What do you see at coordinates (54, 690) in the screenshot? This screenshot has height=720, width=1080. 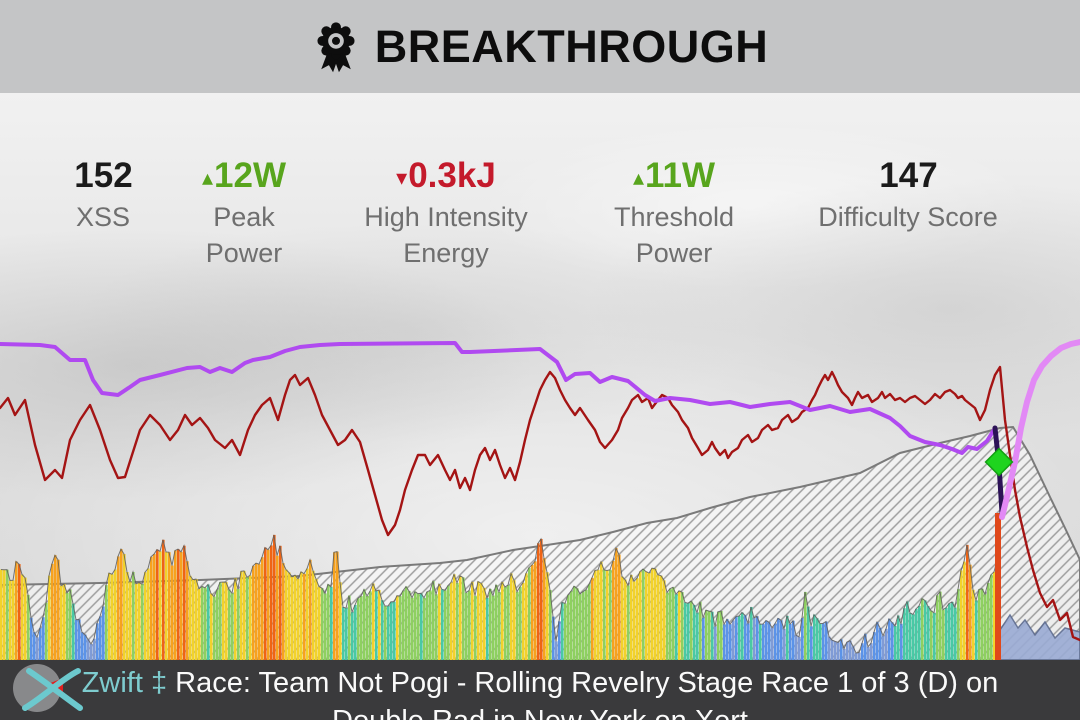 I see `xert-x-icon` at bounding box center [54, 690].